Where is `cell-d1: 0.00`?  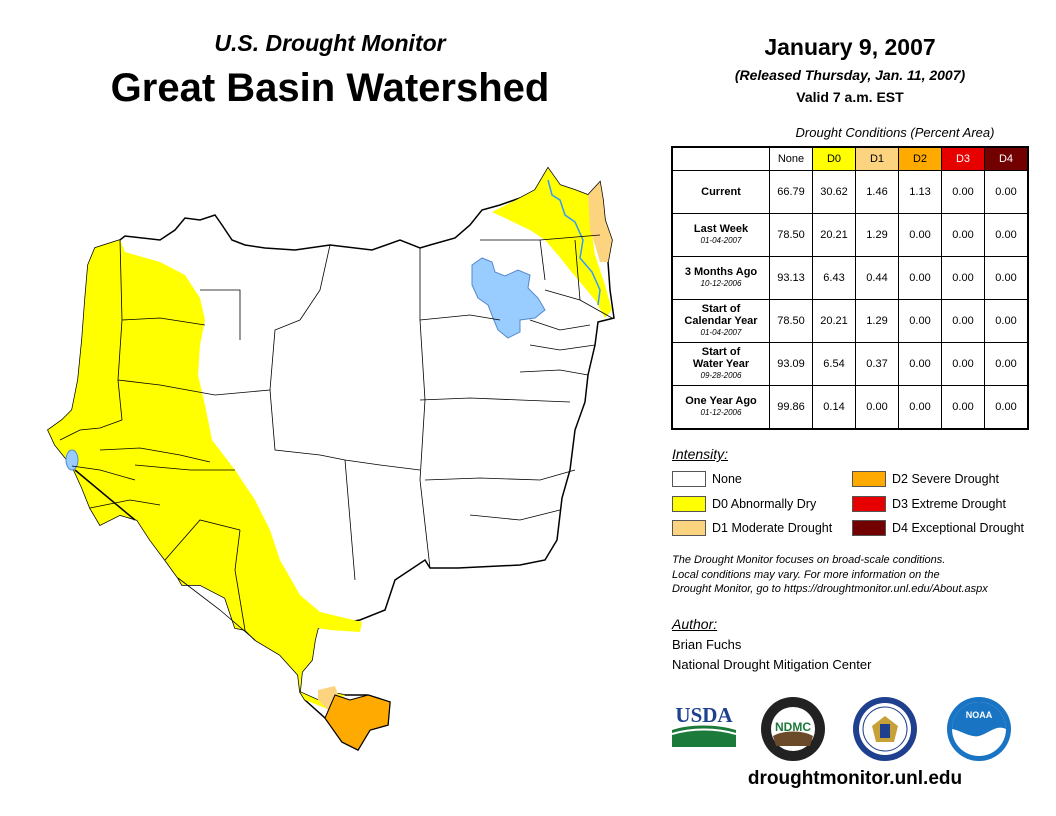 cell-d1: 0.00 is located at coordinates (877, 407).